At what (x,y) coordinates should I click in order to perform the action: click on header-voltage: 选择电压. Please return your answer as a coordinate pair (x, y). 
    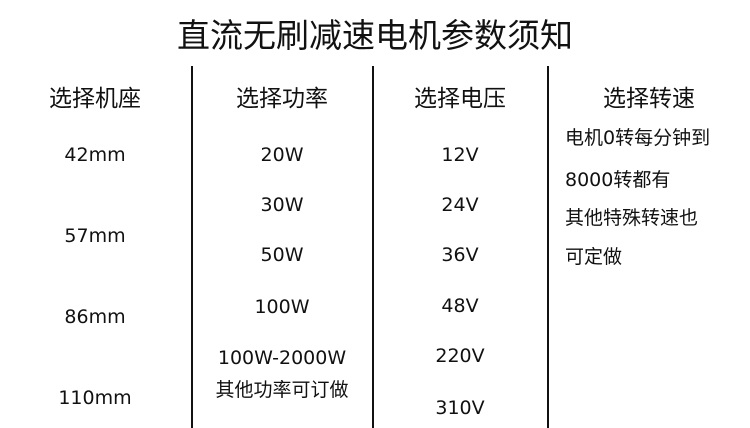
    Looking at the image, I should click on (460, 99).